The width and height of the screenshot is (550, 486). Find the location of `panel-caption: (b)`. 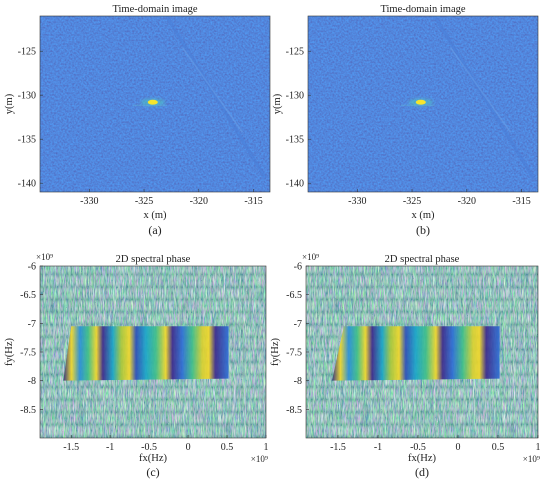

panel-caption: (b) is located at coordinates (423, 230).